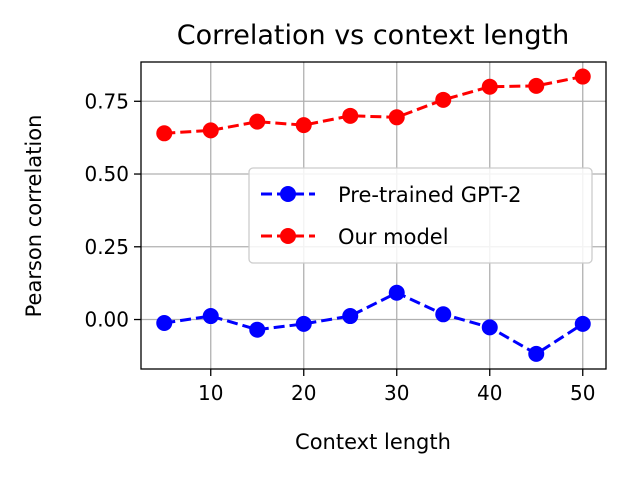  I want to click on legend-label: Our model, so click(393, 237).